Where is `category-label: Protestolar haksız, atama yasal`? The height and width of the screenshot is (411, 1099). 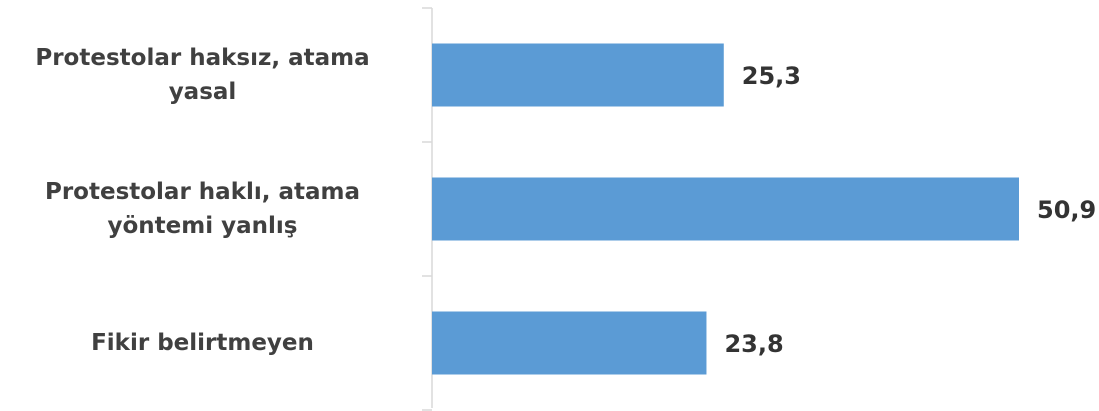 category-label: Protestolar haksız, atama yasal is located at coordinates (202, 75).